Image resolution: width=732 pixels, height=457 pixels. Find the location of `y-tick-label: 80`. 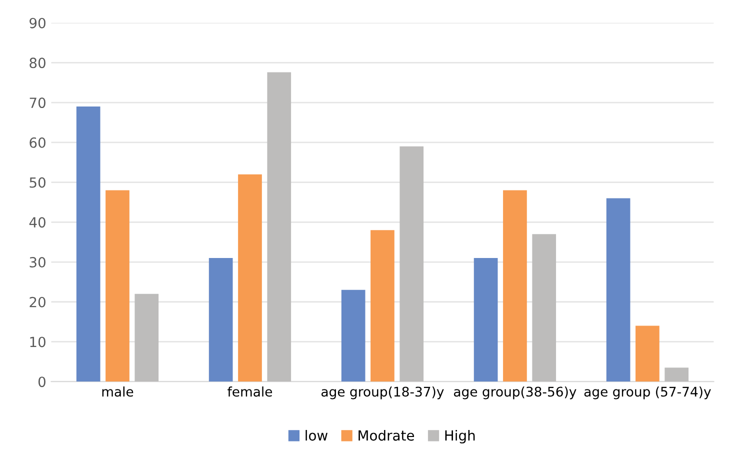

y-tick-label: 80 is located at coordinates (38, 63).